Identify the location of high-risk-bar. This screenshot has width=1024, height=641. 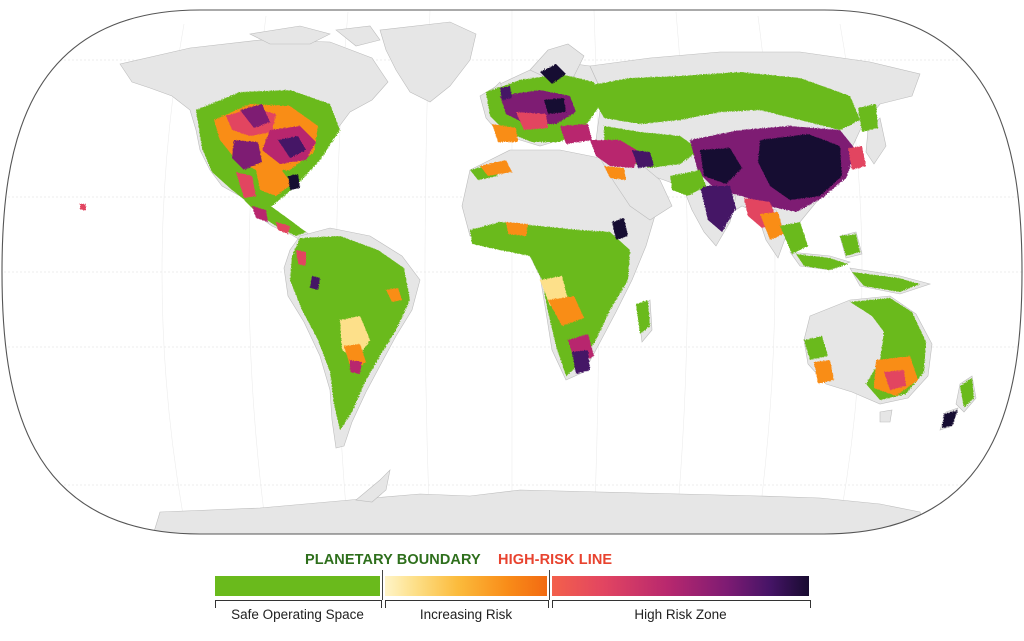
(680, 586).